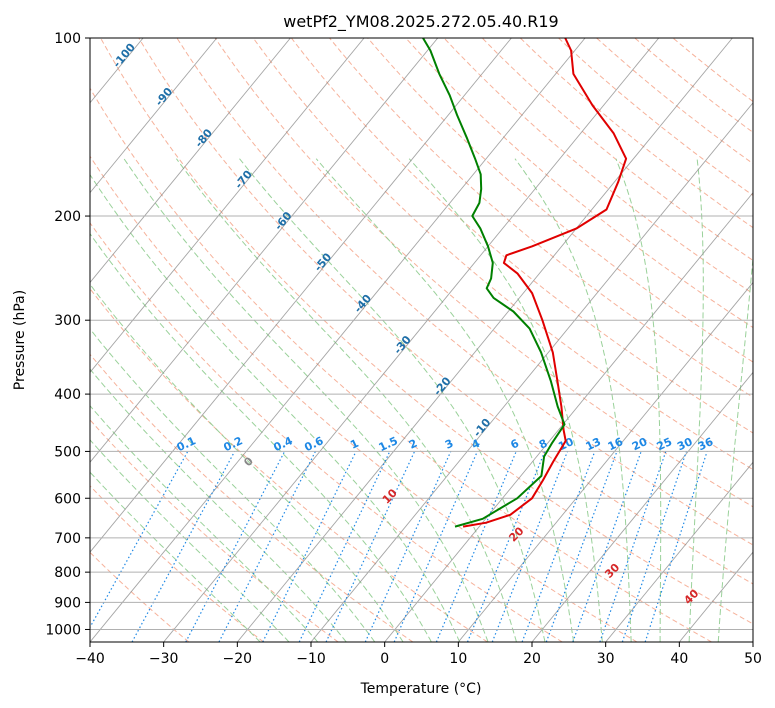 Image resolution: width=775 pixels, height=708 pixels. Describe the element at coordinates (67, 499) in the screenshot. I see `y-tick-label: 600` at that location.